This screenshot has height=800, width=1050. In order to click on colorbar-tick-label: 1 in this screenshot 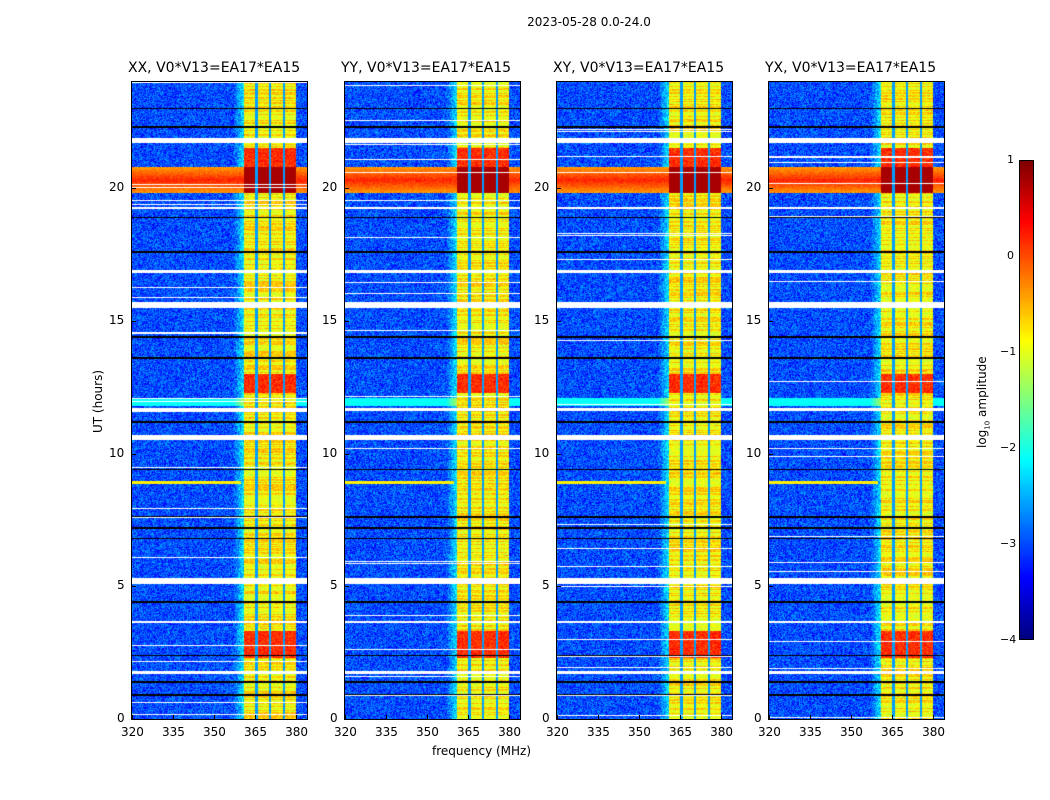, I will do `click(1010, 159)`.